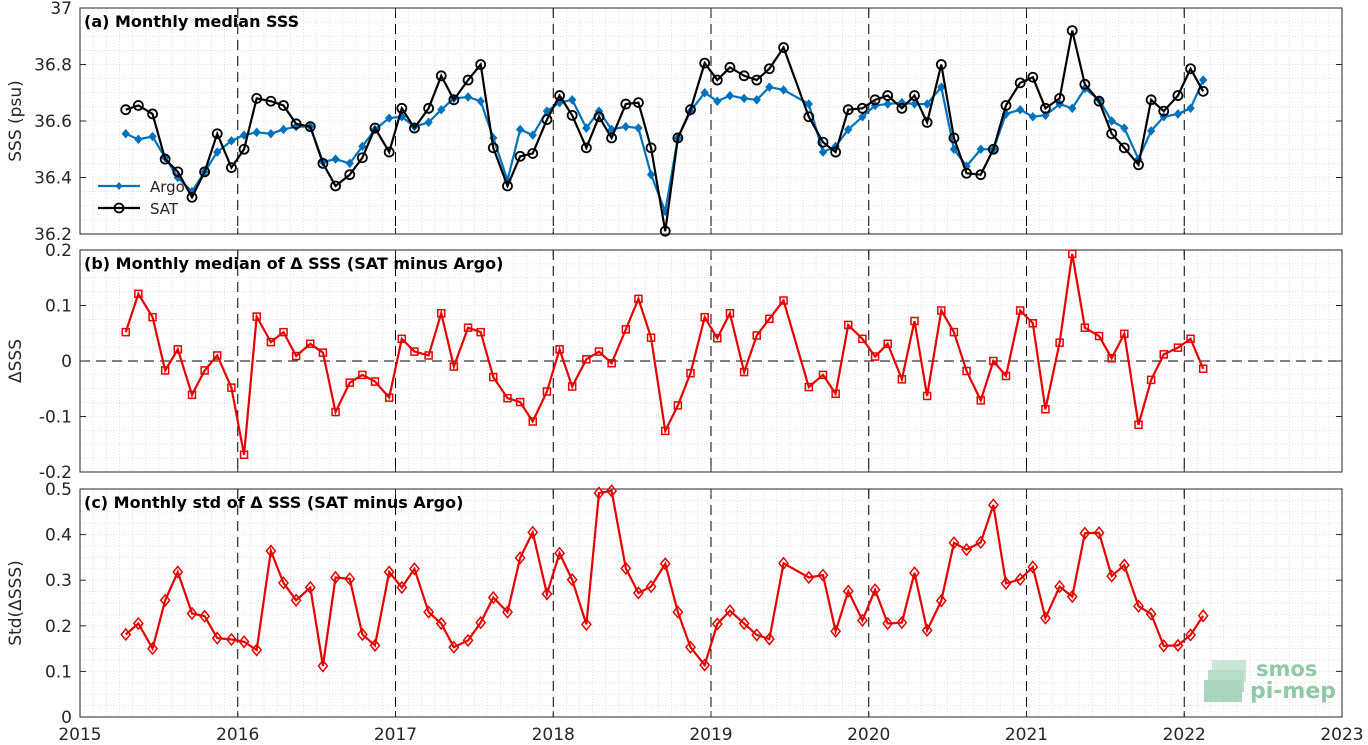 The height and width of the screenshot is (745, 1368). Describe the element at coordinates (16, 120) in the screenshot. I see `y-axis-label: SSS (psu)` at that location.